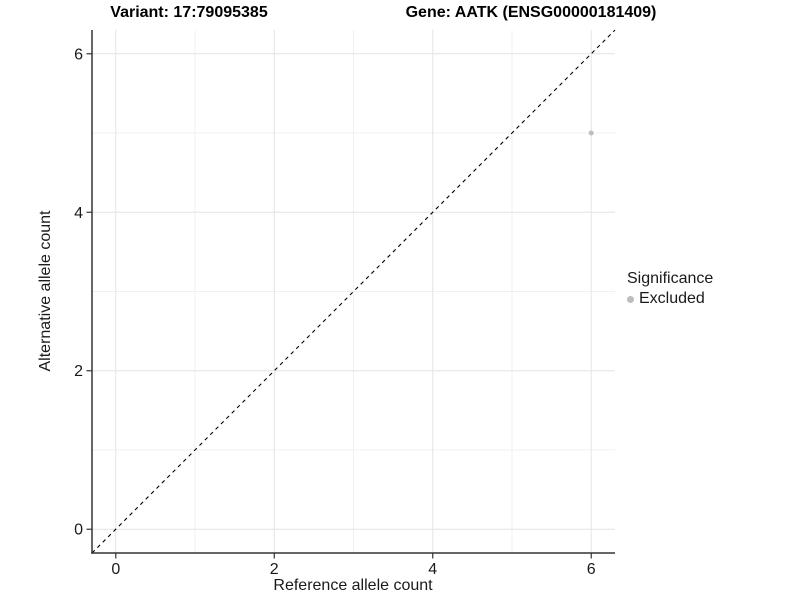  Describe the element at coordinates (189, 12) in the screenshot. I see `plot-title-variant: Variant: 17:79095385` at that location.